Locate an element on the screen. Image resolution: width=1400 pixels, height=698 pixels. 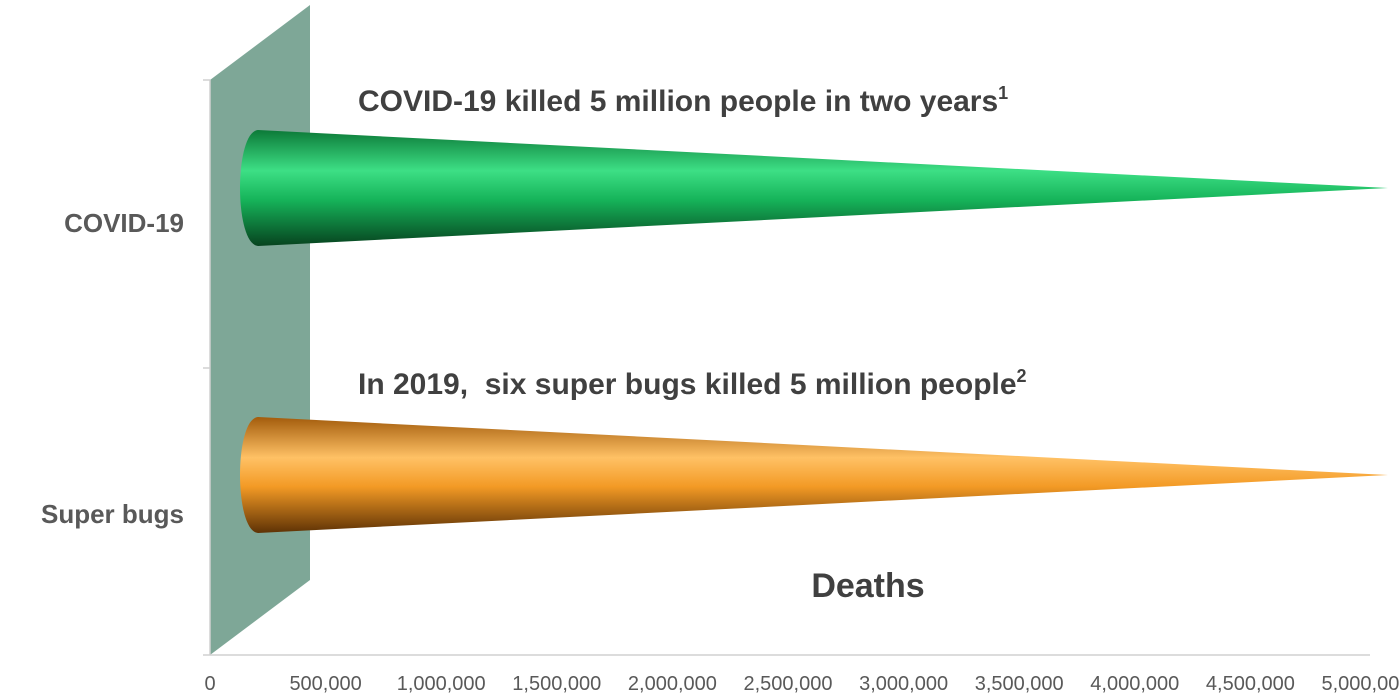
x-tick-label: 1,500,000 is located at coordinates (556, 684).